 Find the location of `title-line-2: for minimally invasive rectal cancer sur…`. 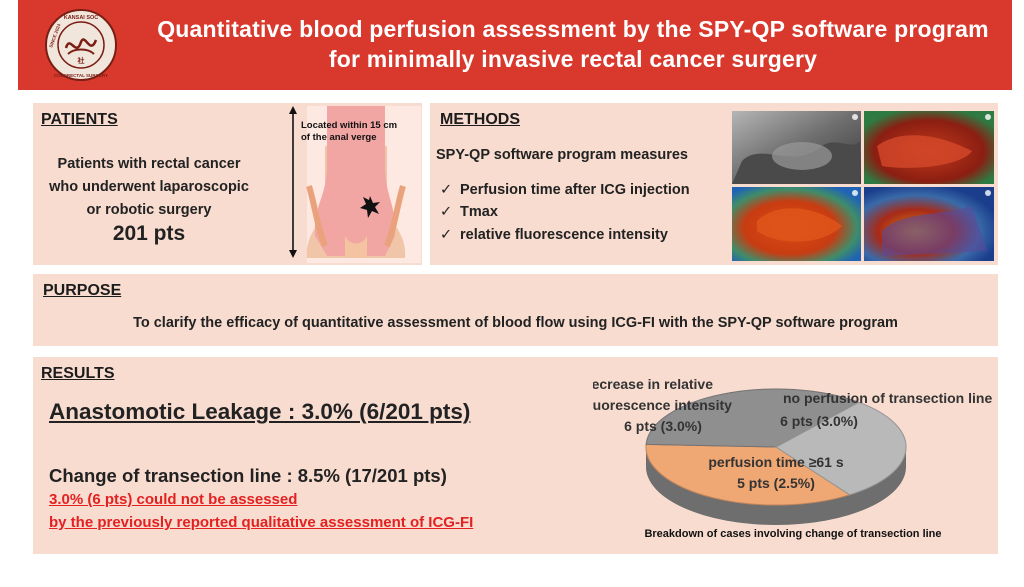

title-line-2: for minimally invasive rectal cancer sur… is located at coordinates (573, 59).